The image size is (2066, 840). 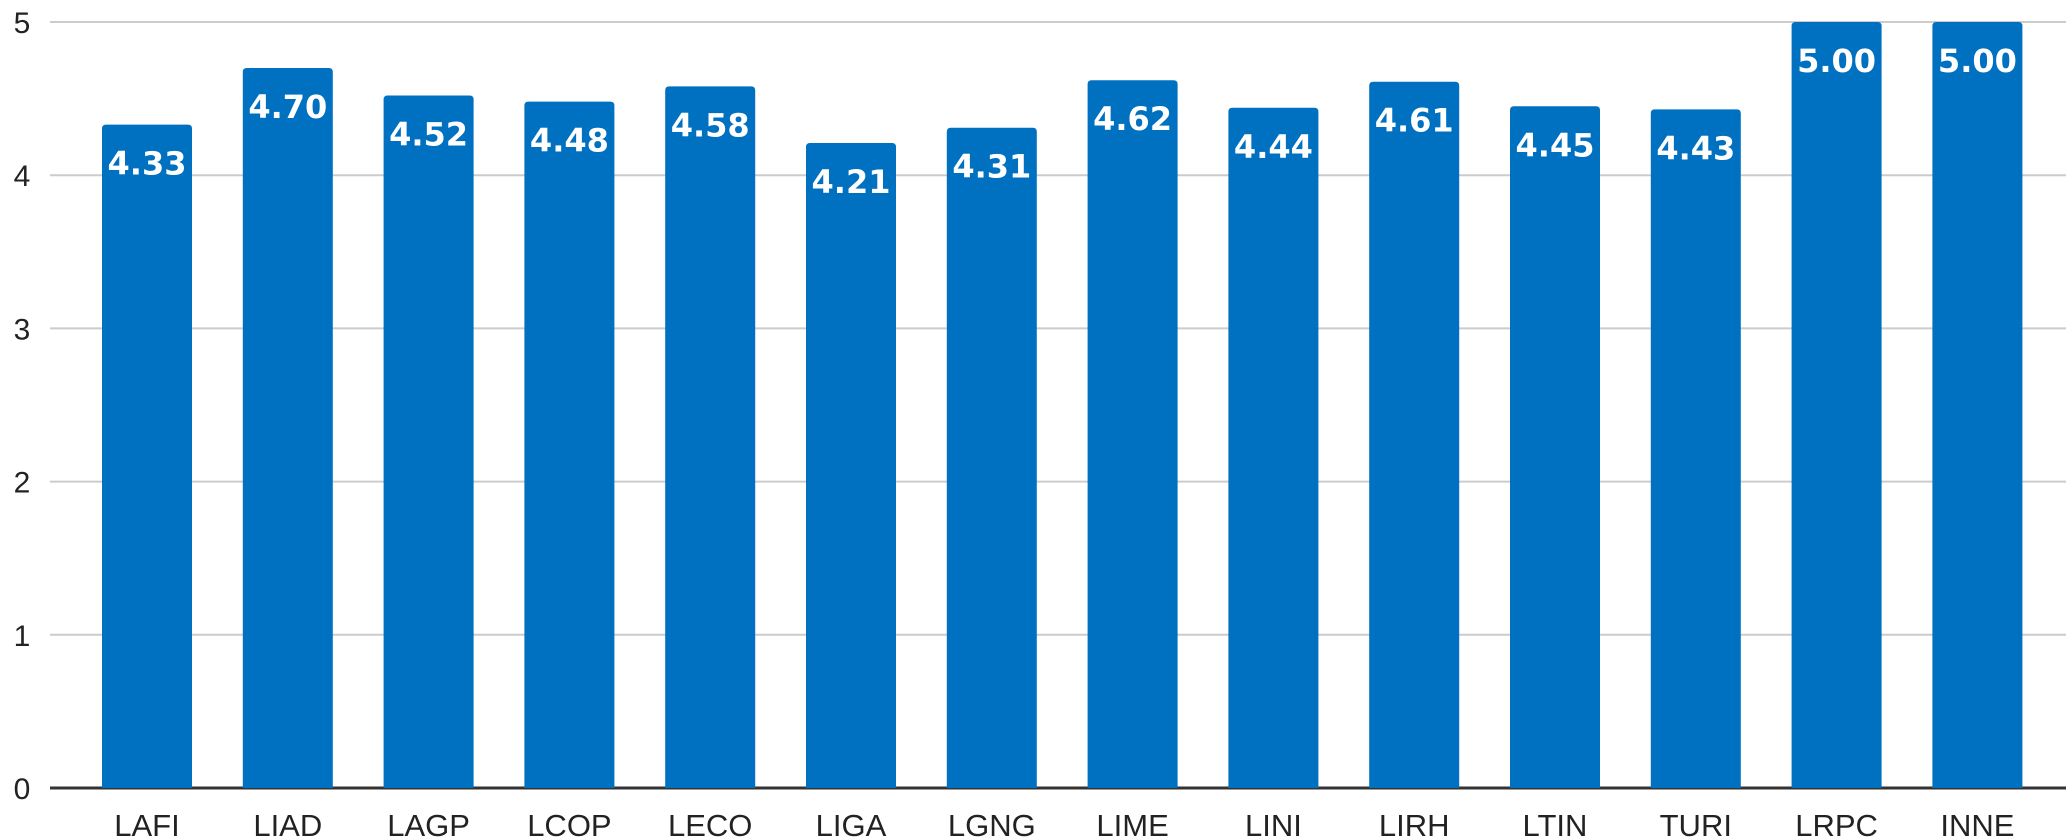 I want to click on y-tick-label: 0, so click(x=22, y=789).